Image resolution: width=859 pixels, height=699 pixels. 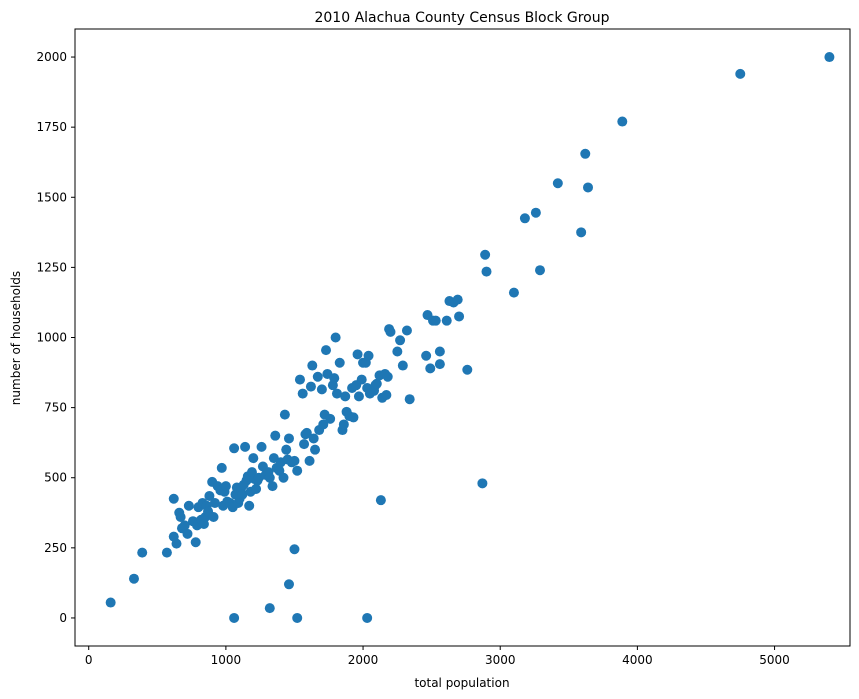 What do you see at coordinates (51, 267) in the screenshot?
I see `y-tick-label: 1250` at bounding box center [51, 267].